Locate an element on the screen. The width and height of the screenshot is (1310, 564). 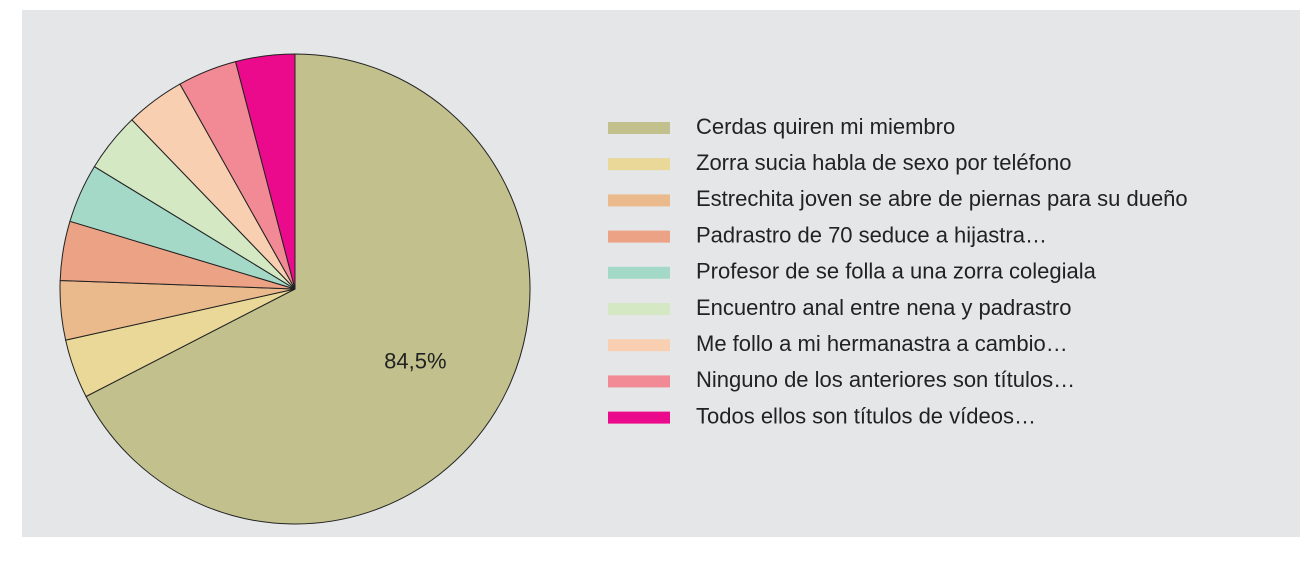
slice-label: 84,5% is located at coordinates (415, 360).